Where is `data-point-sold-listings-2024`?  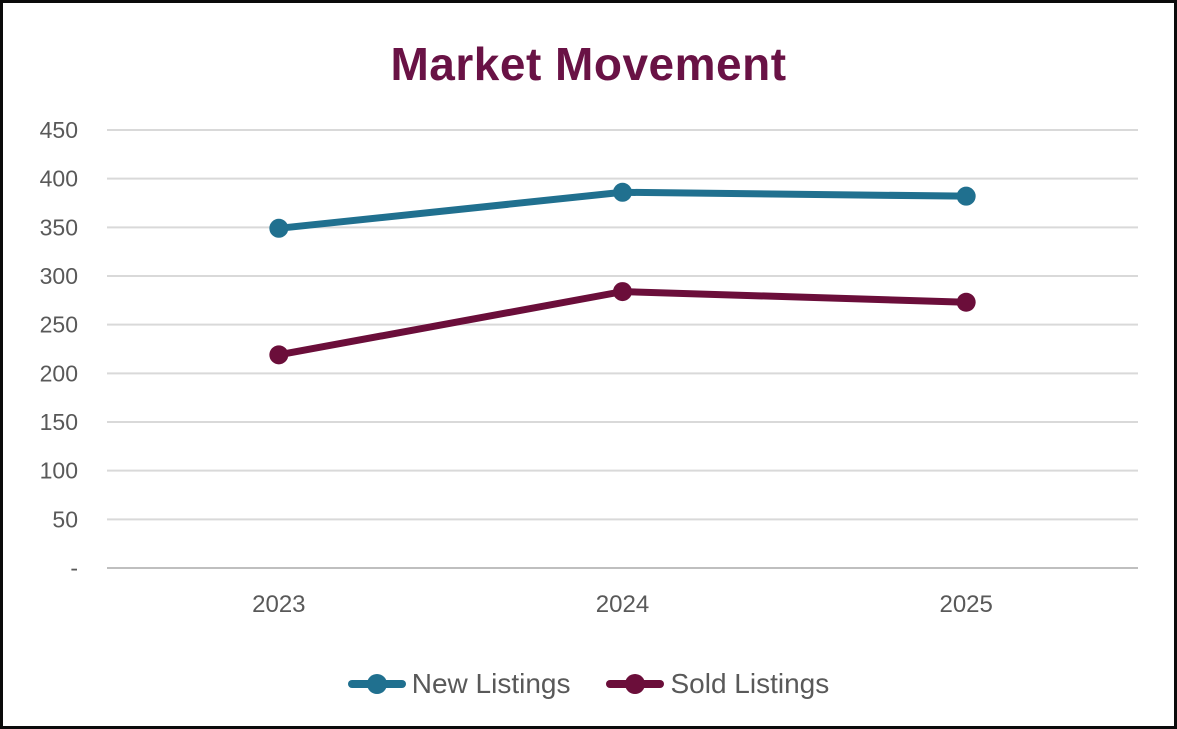 data-point-sold-listings-2024 is located at coordinates (622, 292).